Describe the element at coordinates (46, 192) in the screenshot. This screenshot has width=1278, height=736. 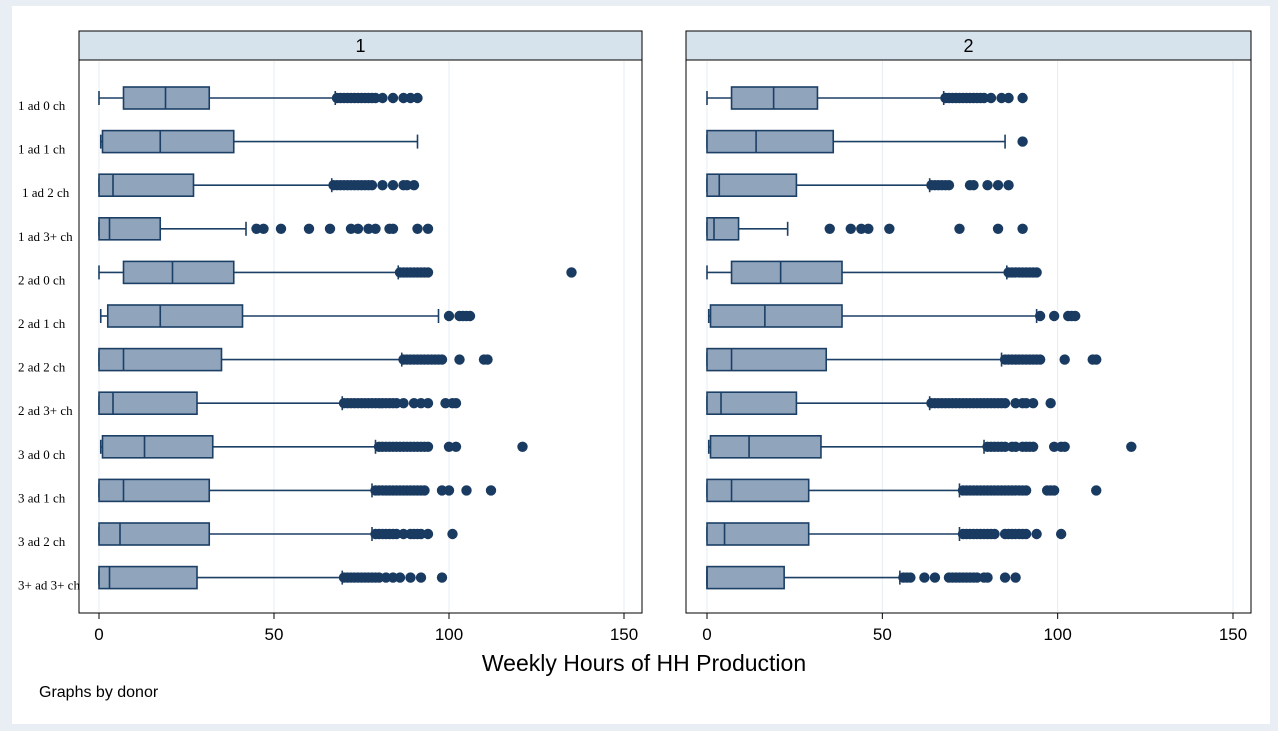
I see `category-label: 1 ad 2 ch` at that location.